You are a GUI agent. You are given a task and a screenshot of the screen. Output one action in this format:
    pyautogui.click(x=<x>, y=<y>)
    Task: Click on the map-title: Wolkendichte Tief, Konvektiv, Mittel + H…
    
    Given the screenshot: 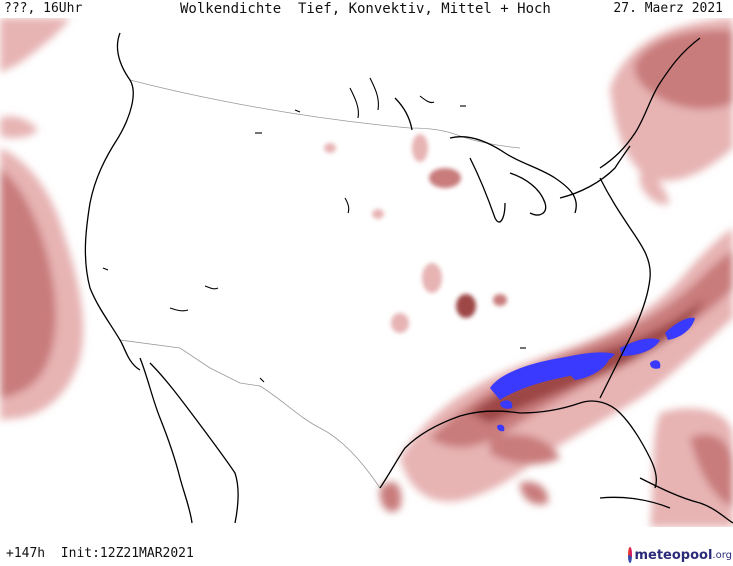 What is the action you would take?
    pyautogui.click(x=365, y=9)
    